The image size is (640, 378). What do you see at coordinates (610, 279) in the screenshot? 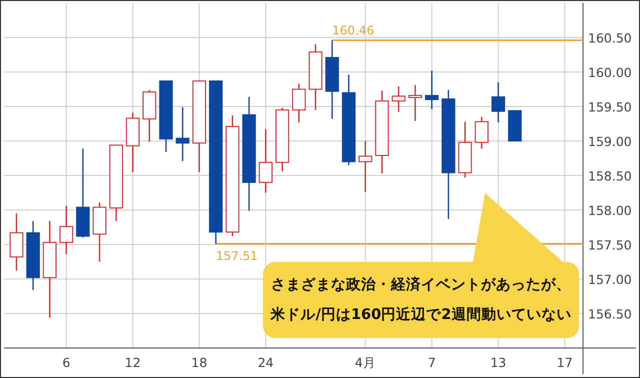
I see `y-tick-label: 157.00` at bounding box center [610, 279].